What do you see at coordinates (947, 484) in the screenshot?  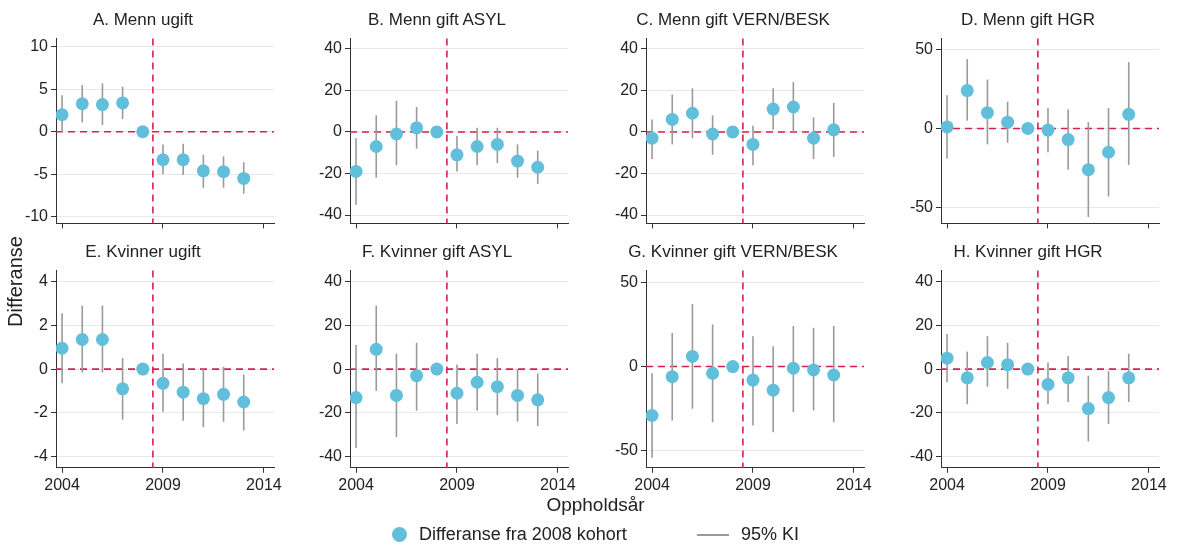 I see `x-tick-label: 2004` at bounding box center [947, 484].